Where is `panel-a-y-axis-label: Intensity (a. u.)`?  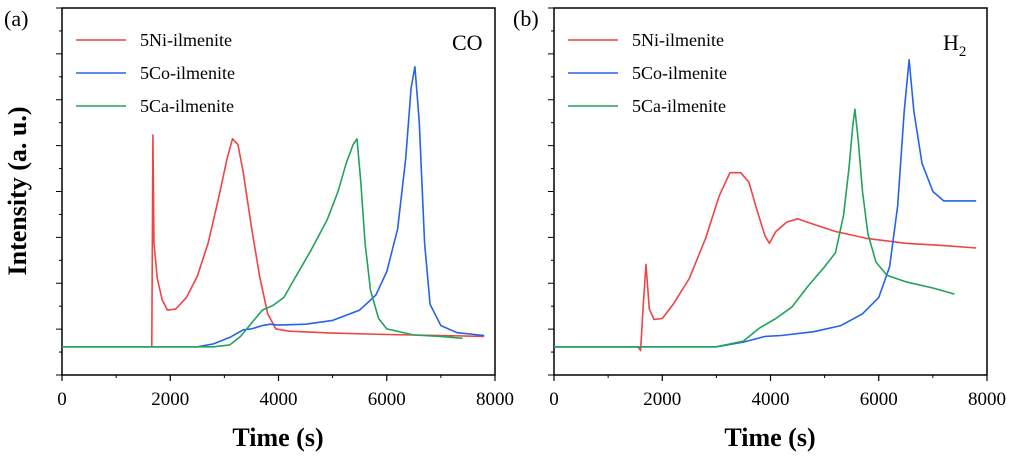 panel-a-y-axis-label: Intensity (a. u.) is located at coordinates (17, 190).